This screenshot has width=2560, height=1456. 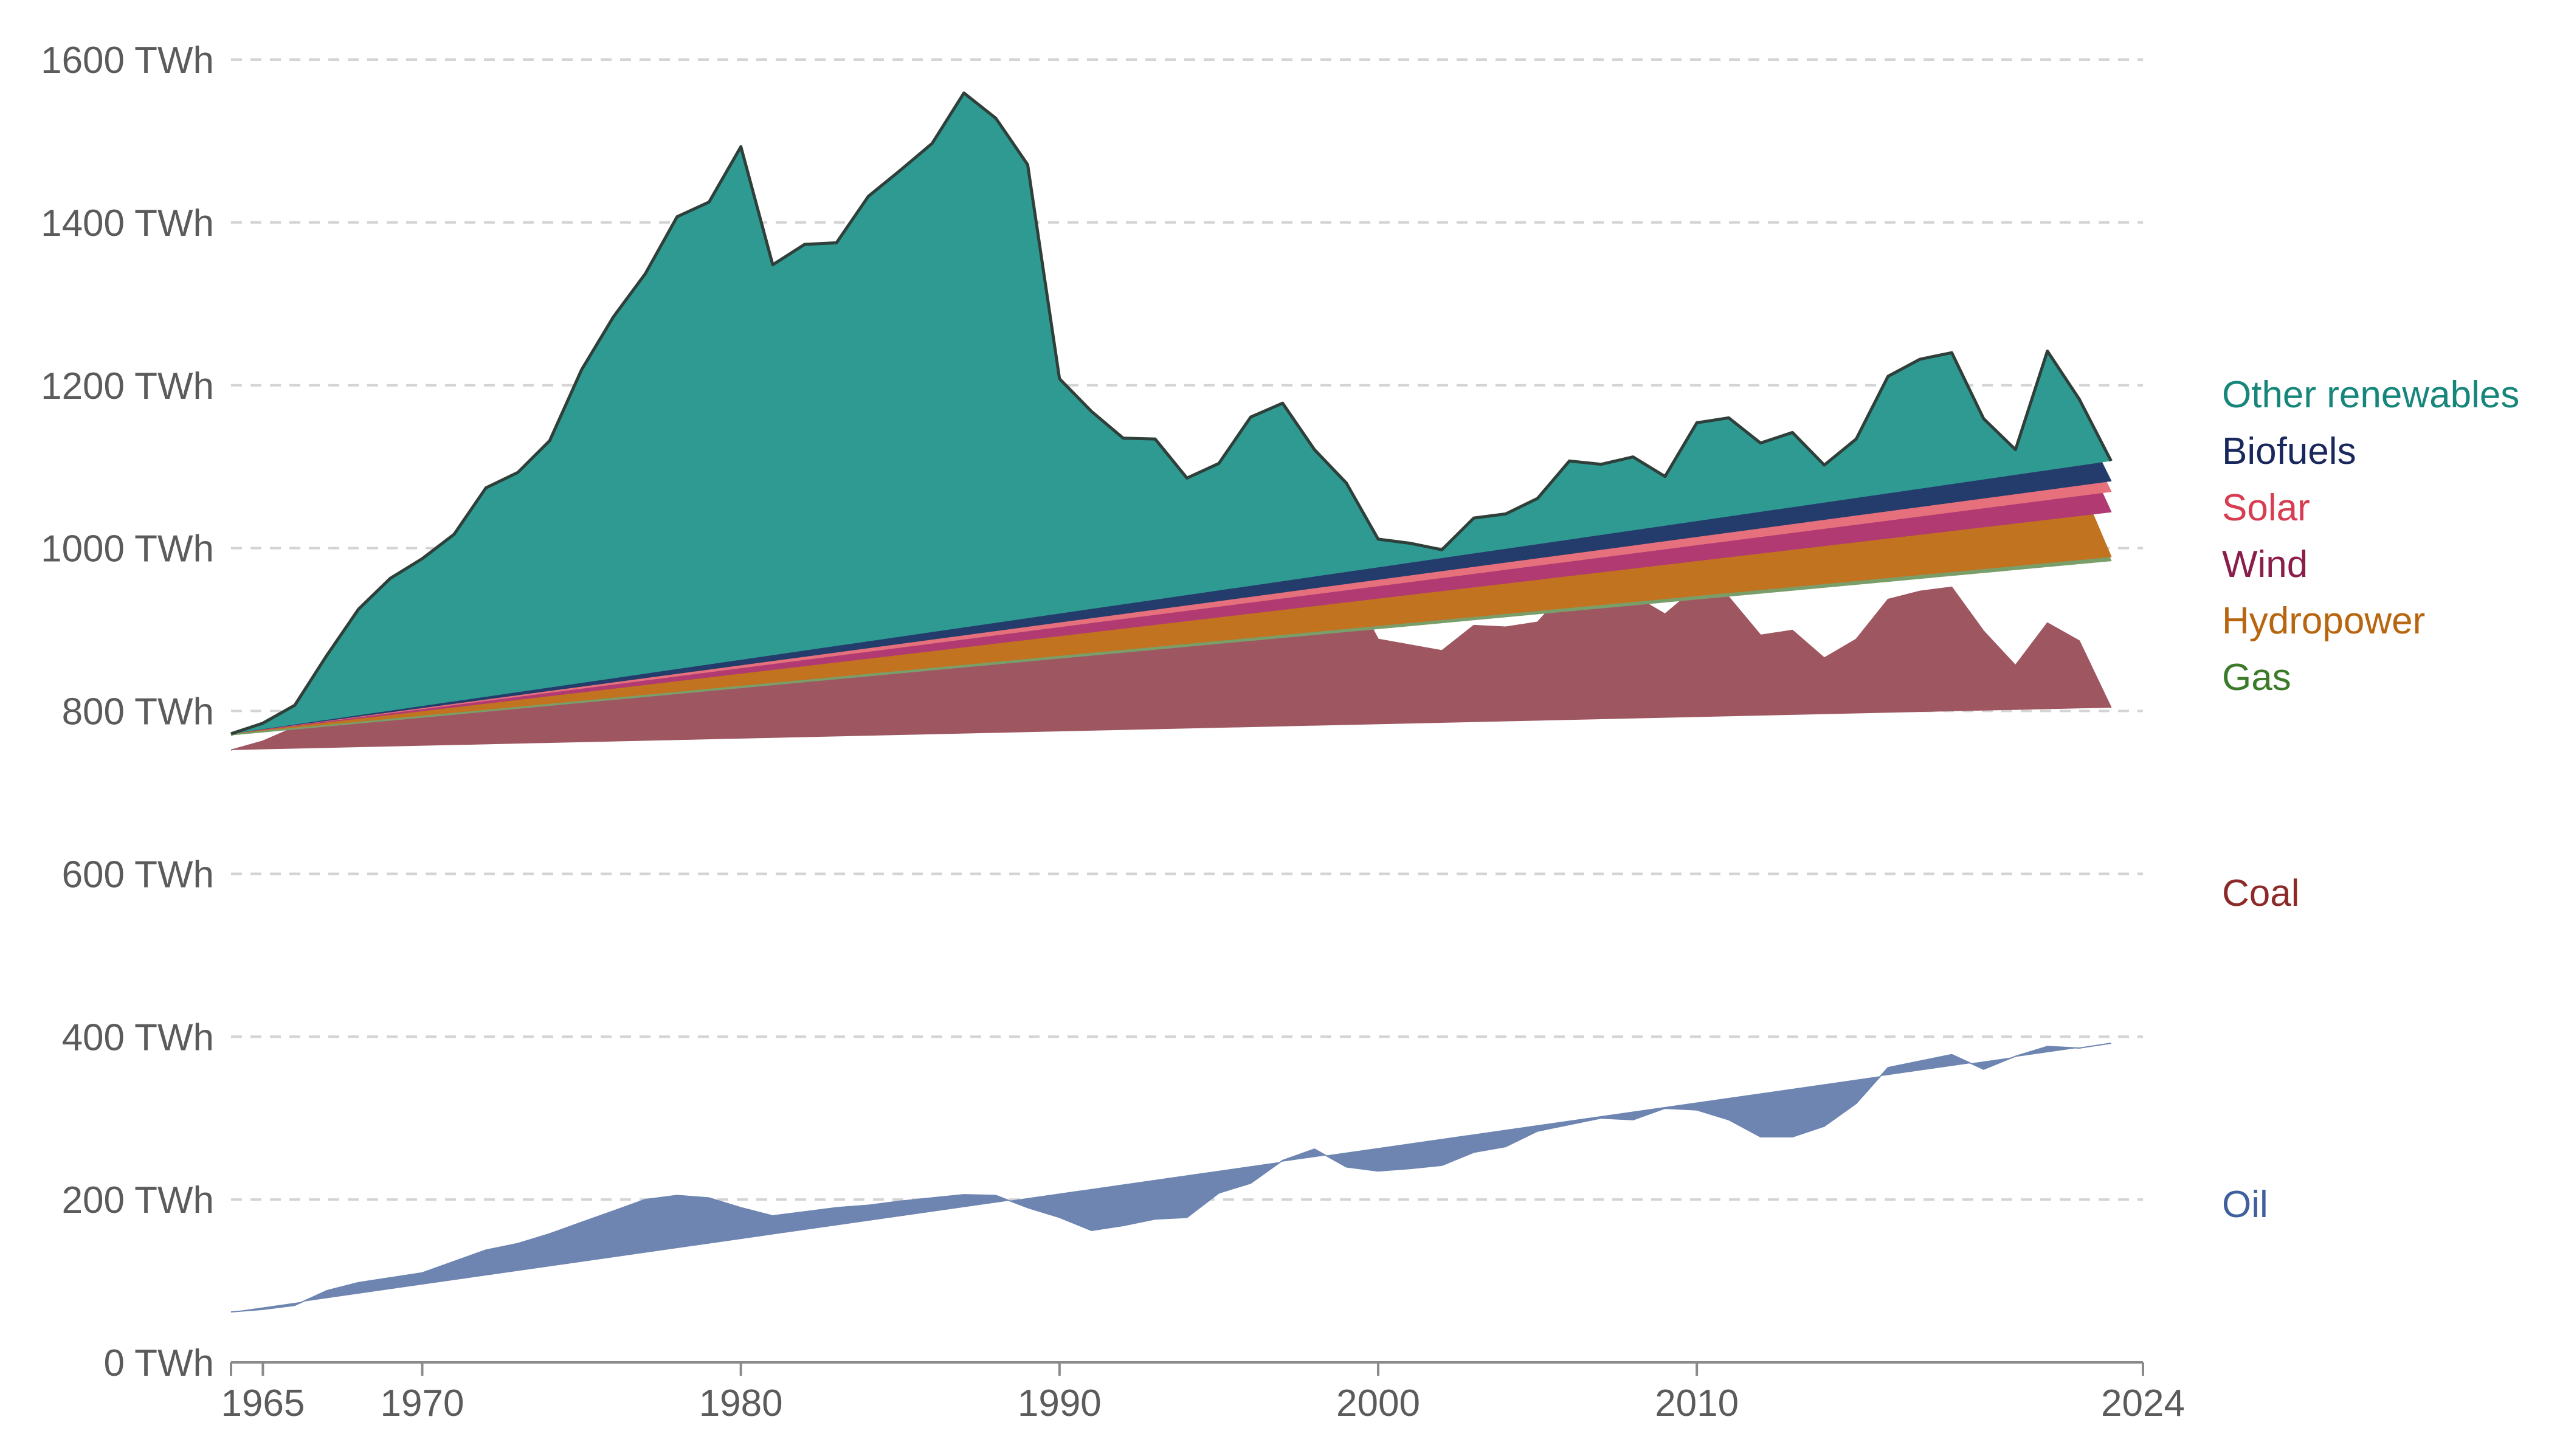 I want to click on y-tick-label: 800 TWh, so click(x=138, y=712).